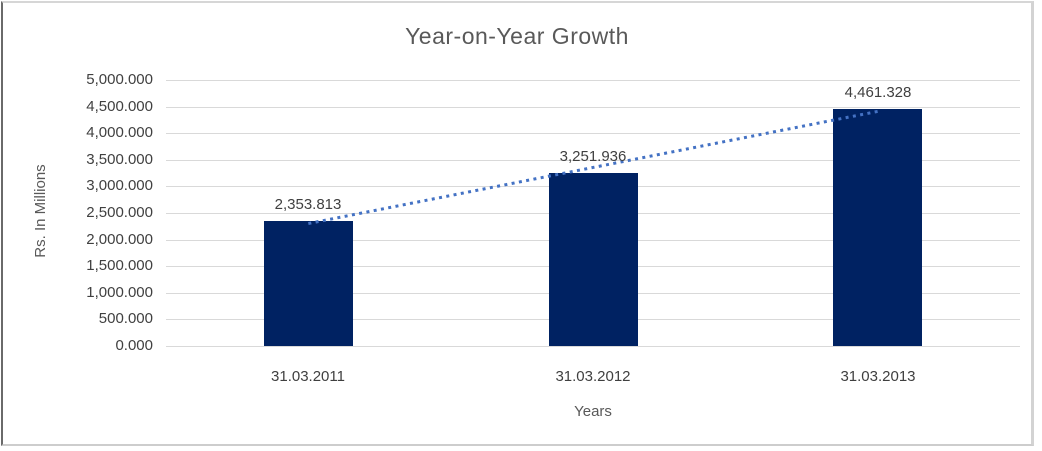 Image resolution: width=1042 pixels, height=451 pixels. What do you see at coordinates (308, 204) in the screenshot?
I see `data-label: 2,353.813` at bounding box center [308, 204].